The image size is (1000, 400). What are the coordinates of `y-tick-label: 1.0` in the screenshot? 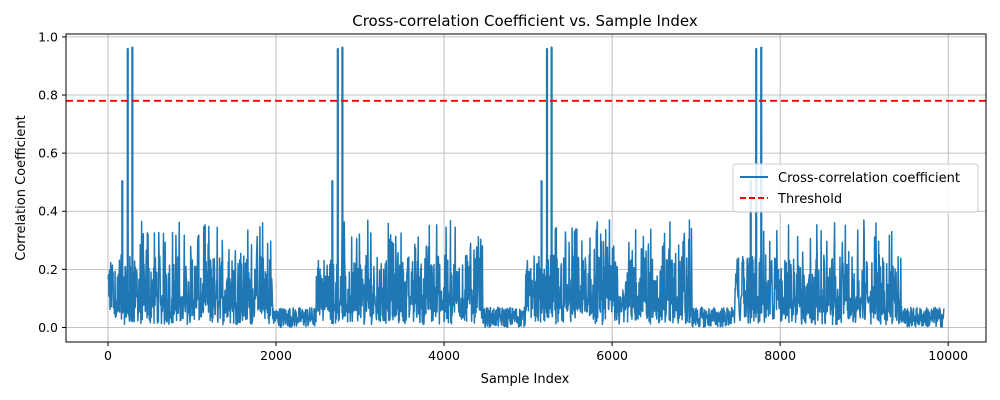 It's located at (48, 36).